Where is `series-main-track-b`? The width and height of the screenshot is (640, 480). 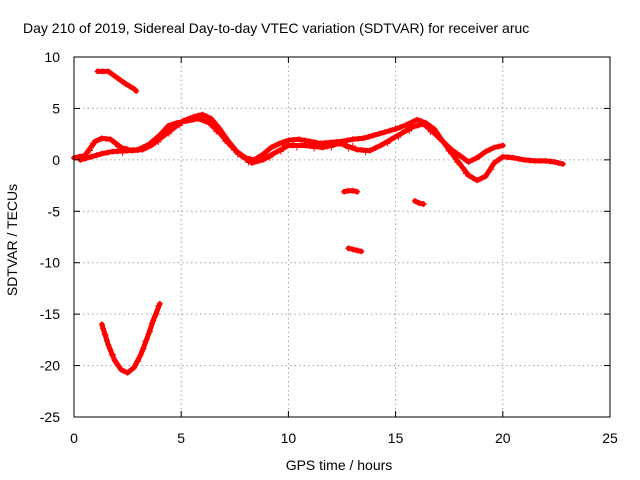 series-main-track-b is located at coordinates (291, 140).